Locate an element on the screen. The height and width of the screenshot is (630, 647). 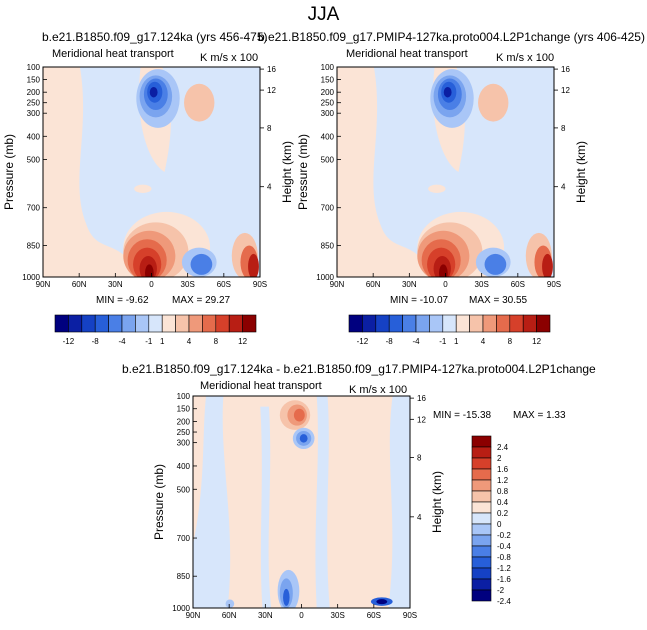
x-tick-label: 90S is located at coordinates (410, 615).